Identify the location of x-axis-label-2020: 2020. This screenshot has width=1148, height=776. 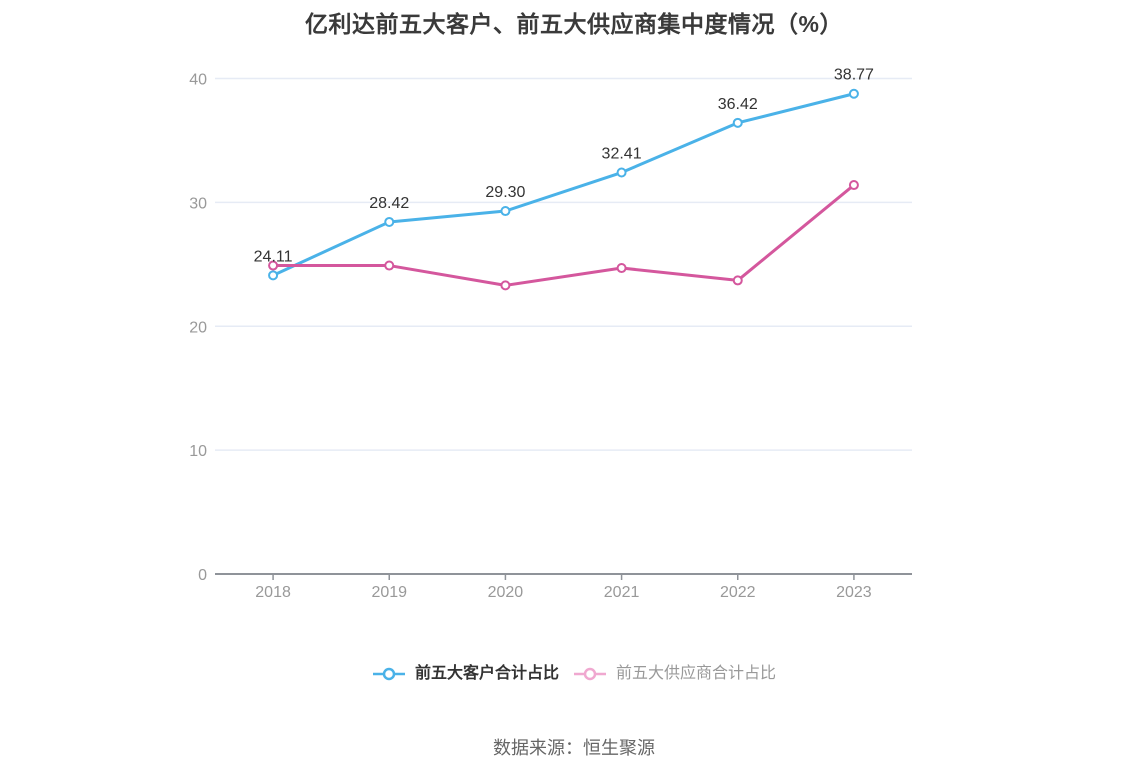
(506, 592).